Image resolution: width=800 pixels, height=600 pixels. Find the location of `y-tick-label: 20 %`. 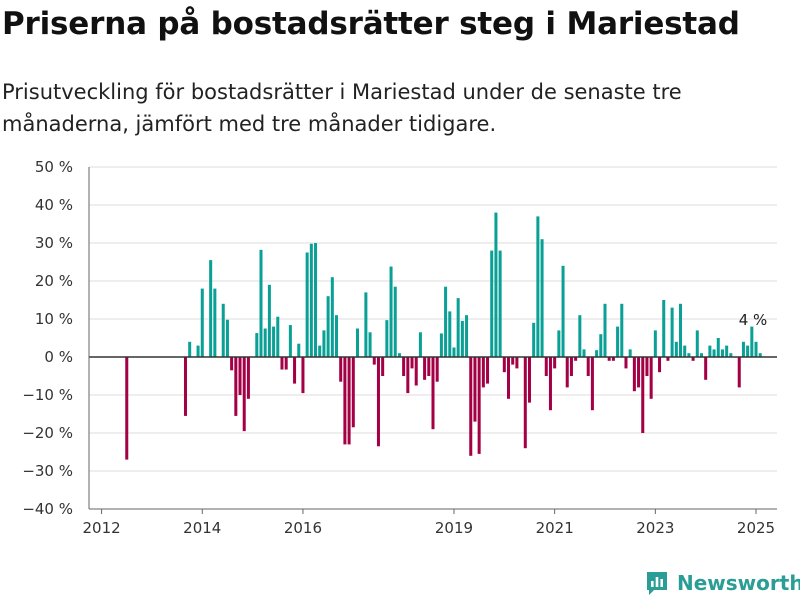

y-tick-label: 20 % is located at coordinates (54, 281).